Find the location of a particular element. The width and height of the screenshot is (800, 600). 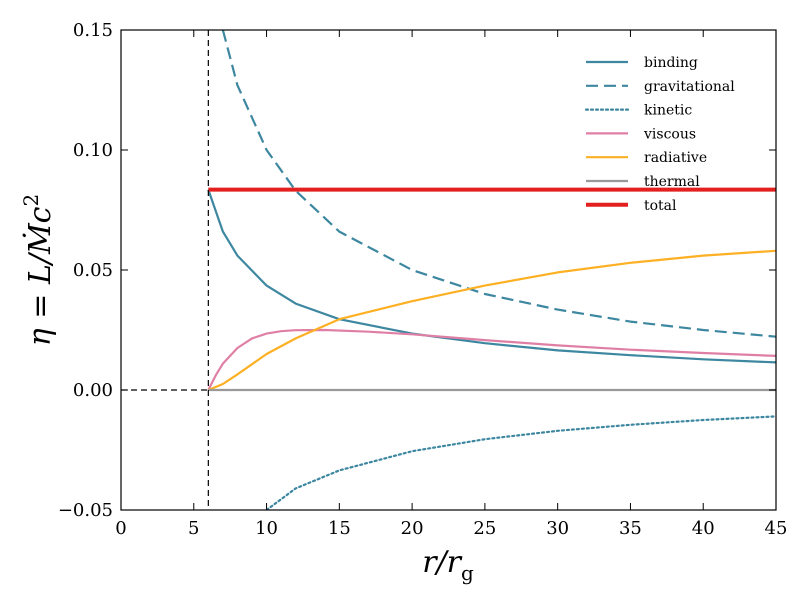

x-tick-label: 25 is located at coordinates (484, 528).